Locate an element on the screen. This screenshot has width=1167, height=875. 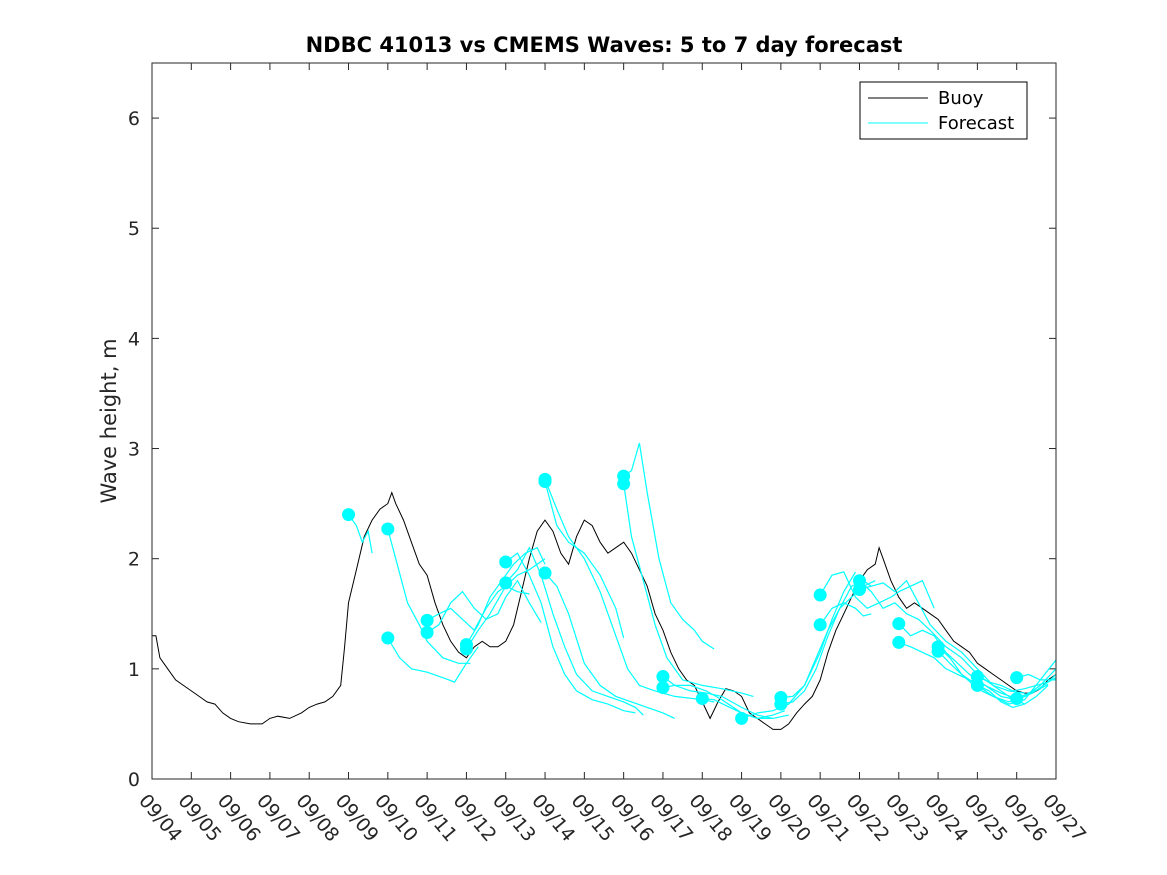
y-tick-label-6: 6 is located at coordinates (134, 119).